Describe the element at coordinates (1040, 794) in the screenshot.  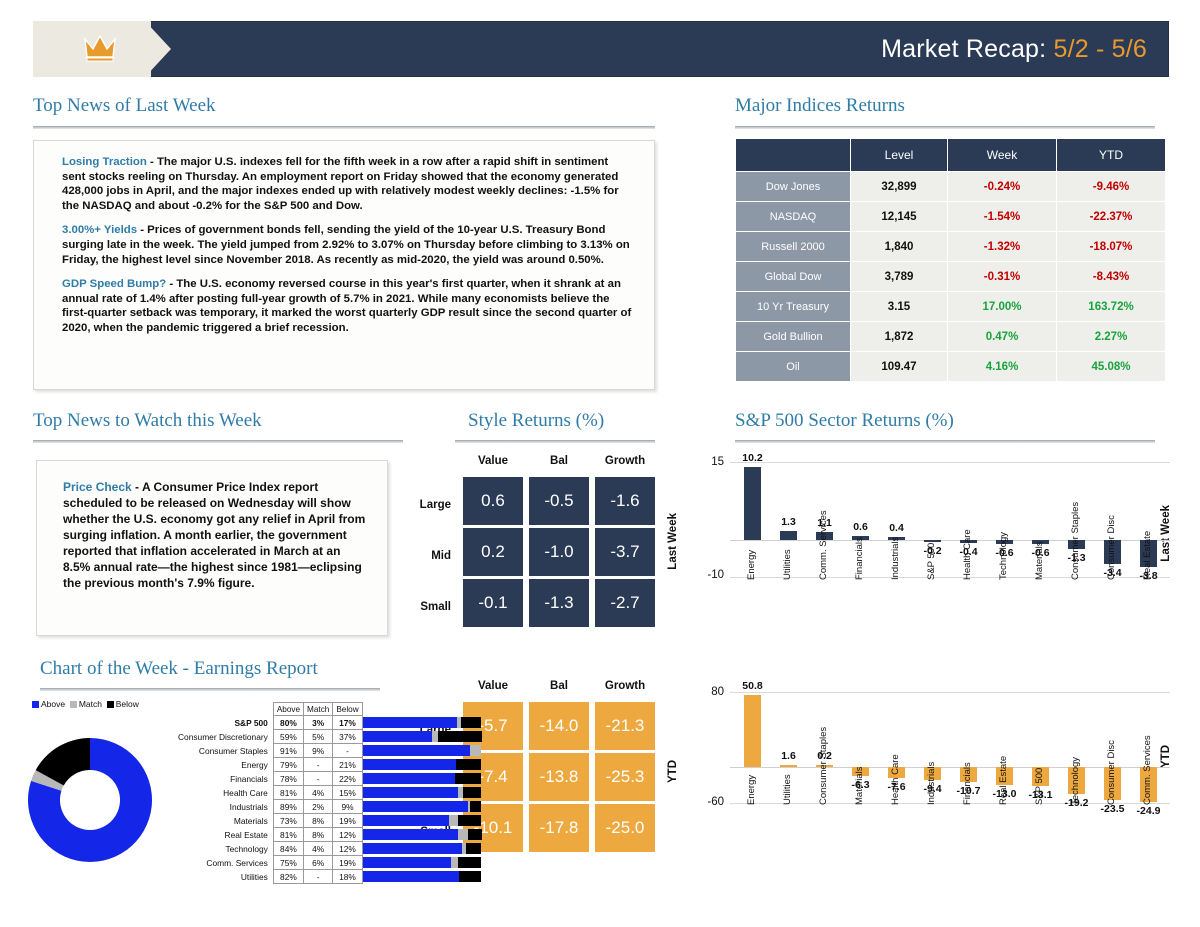
I see `chart-bar-label: -13.1` at that location.